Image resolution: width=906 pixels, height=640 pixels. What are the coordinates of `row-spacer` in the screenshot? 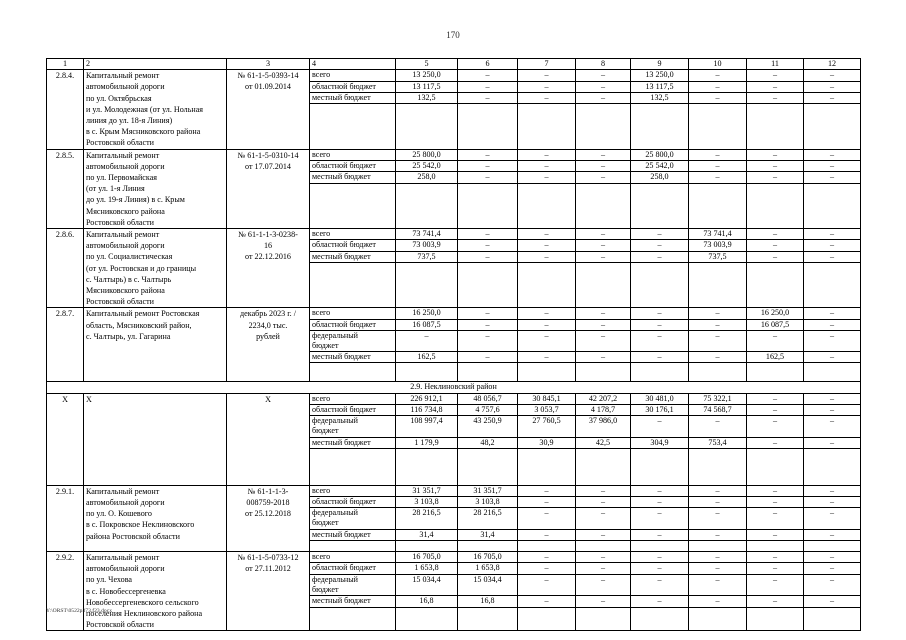 It's located at (454, 285).